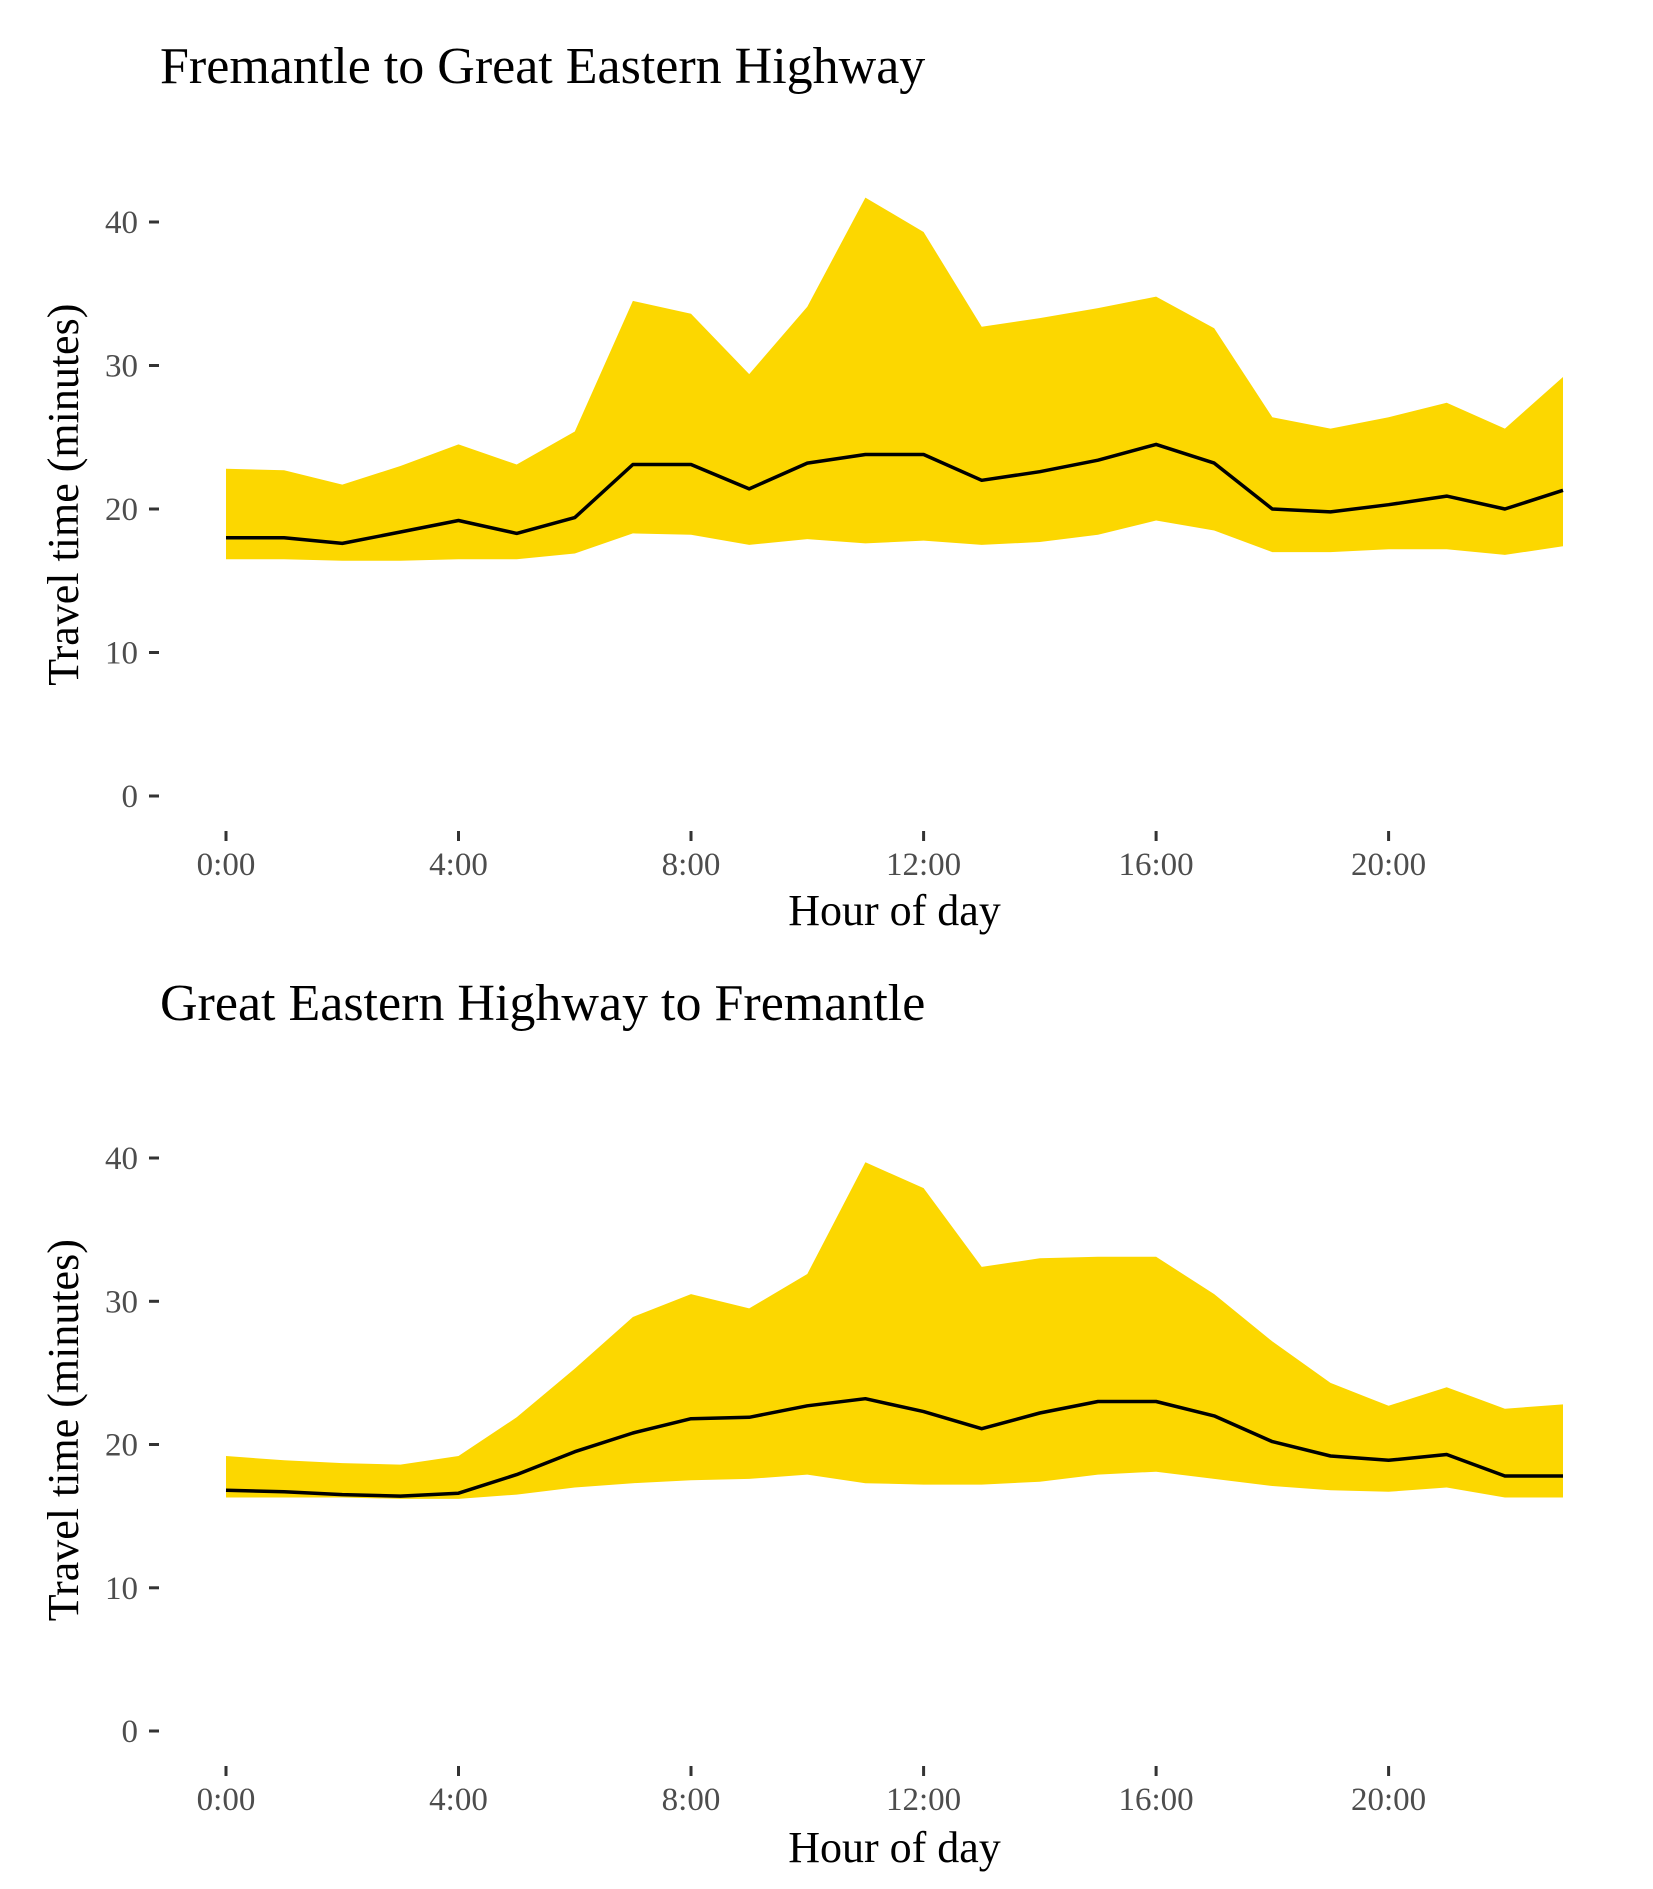 The height and width of the screenshot is (1889, 1653). Describe the element at coordinates (894, 1330) in the screenshot. I see `travel-time-range-band` at that location.